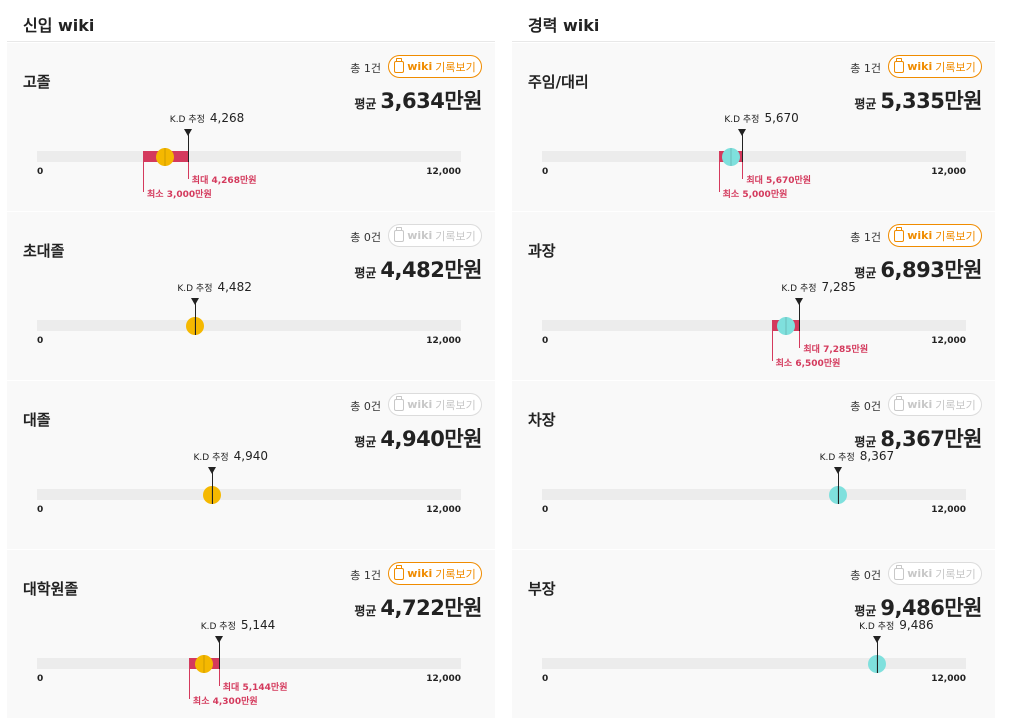  I want to click on estimate-label: K.D 추정 5,144, so click(238, 625).